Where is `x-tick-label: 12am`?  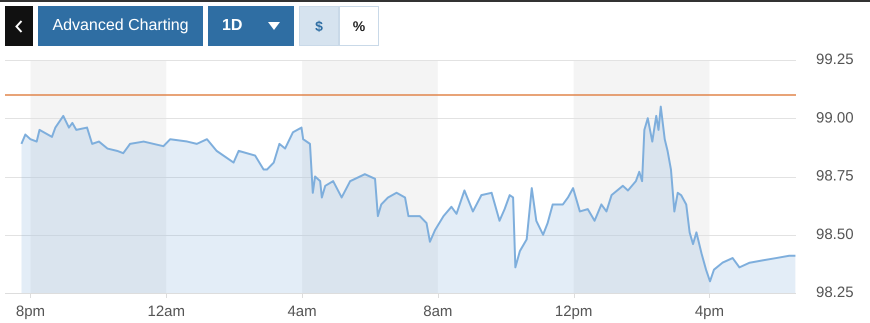 x-tick-label: 12am is located at coordinates (166, 311).